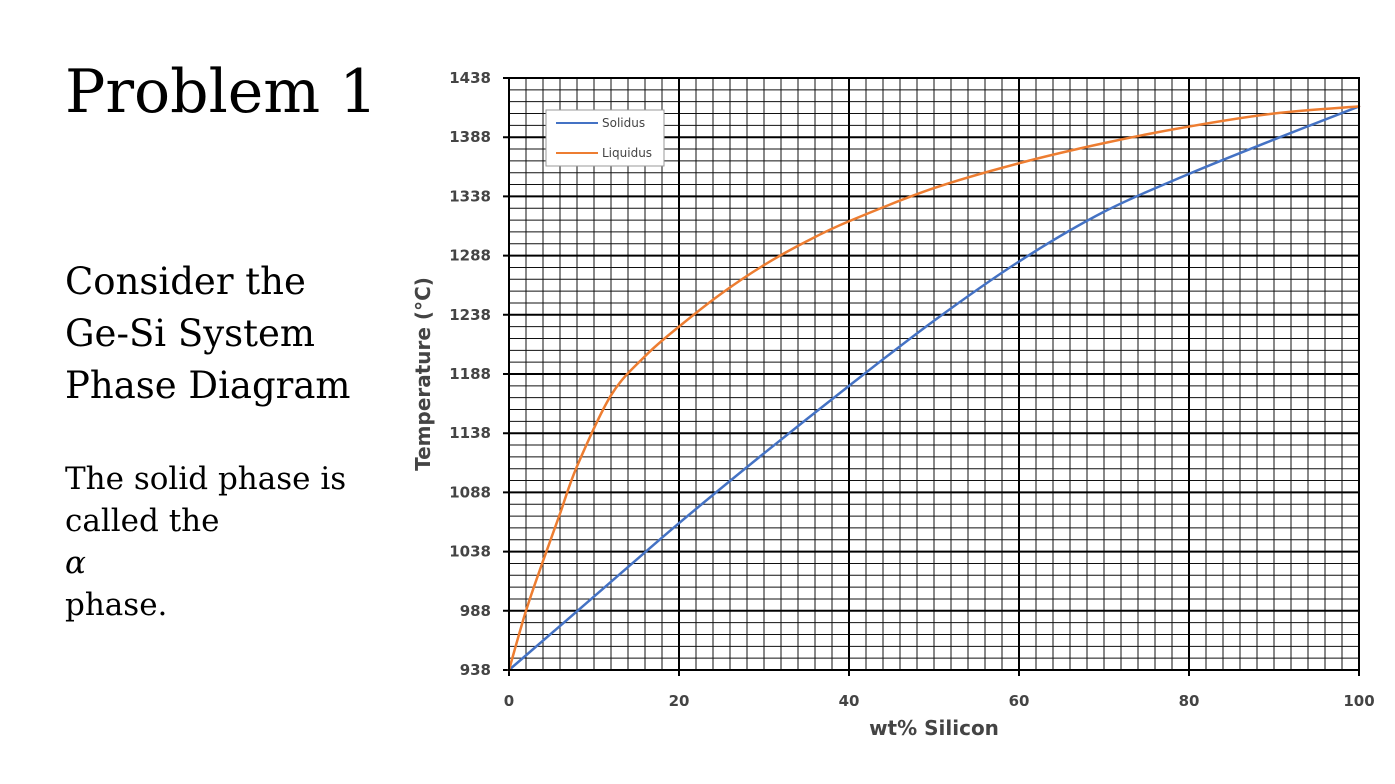 The width and height of the screenshot is (1395, 784). What do you see at coordinates (849, 701) in the screenshot?
I see `x-tick-label: 40` at bounding box center [849, 701].